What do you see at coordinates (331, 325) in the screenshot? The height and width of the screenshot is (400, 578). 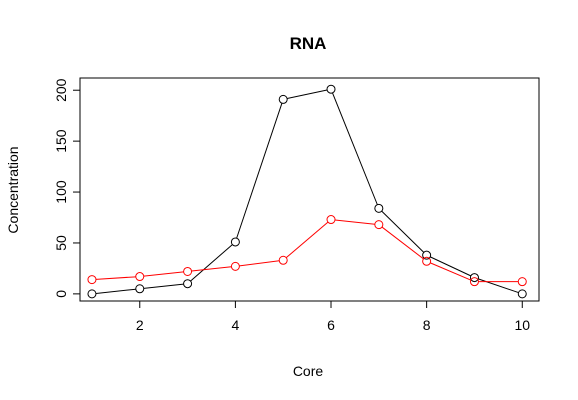 I see `x-tick-label: 6` at bounding box center [331, 325].